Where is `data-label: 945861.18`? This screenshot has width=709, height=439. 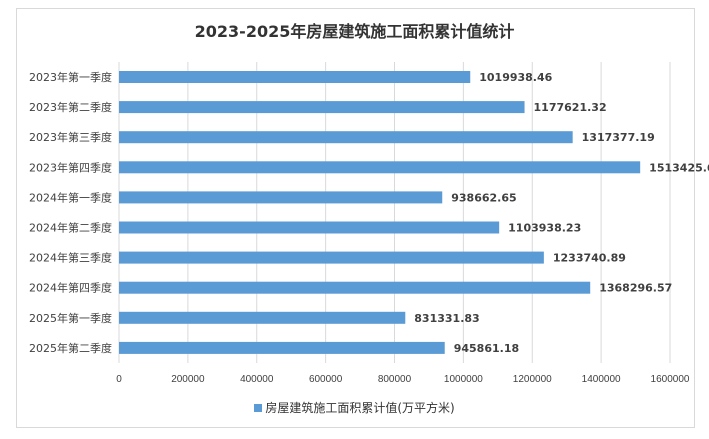
data-label: 945861.18 is located at coordinates (486, 348).